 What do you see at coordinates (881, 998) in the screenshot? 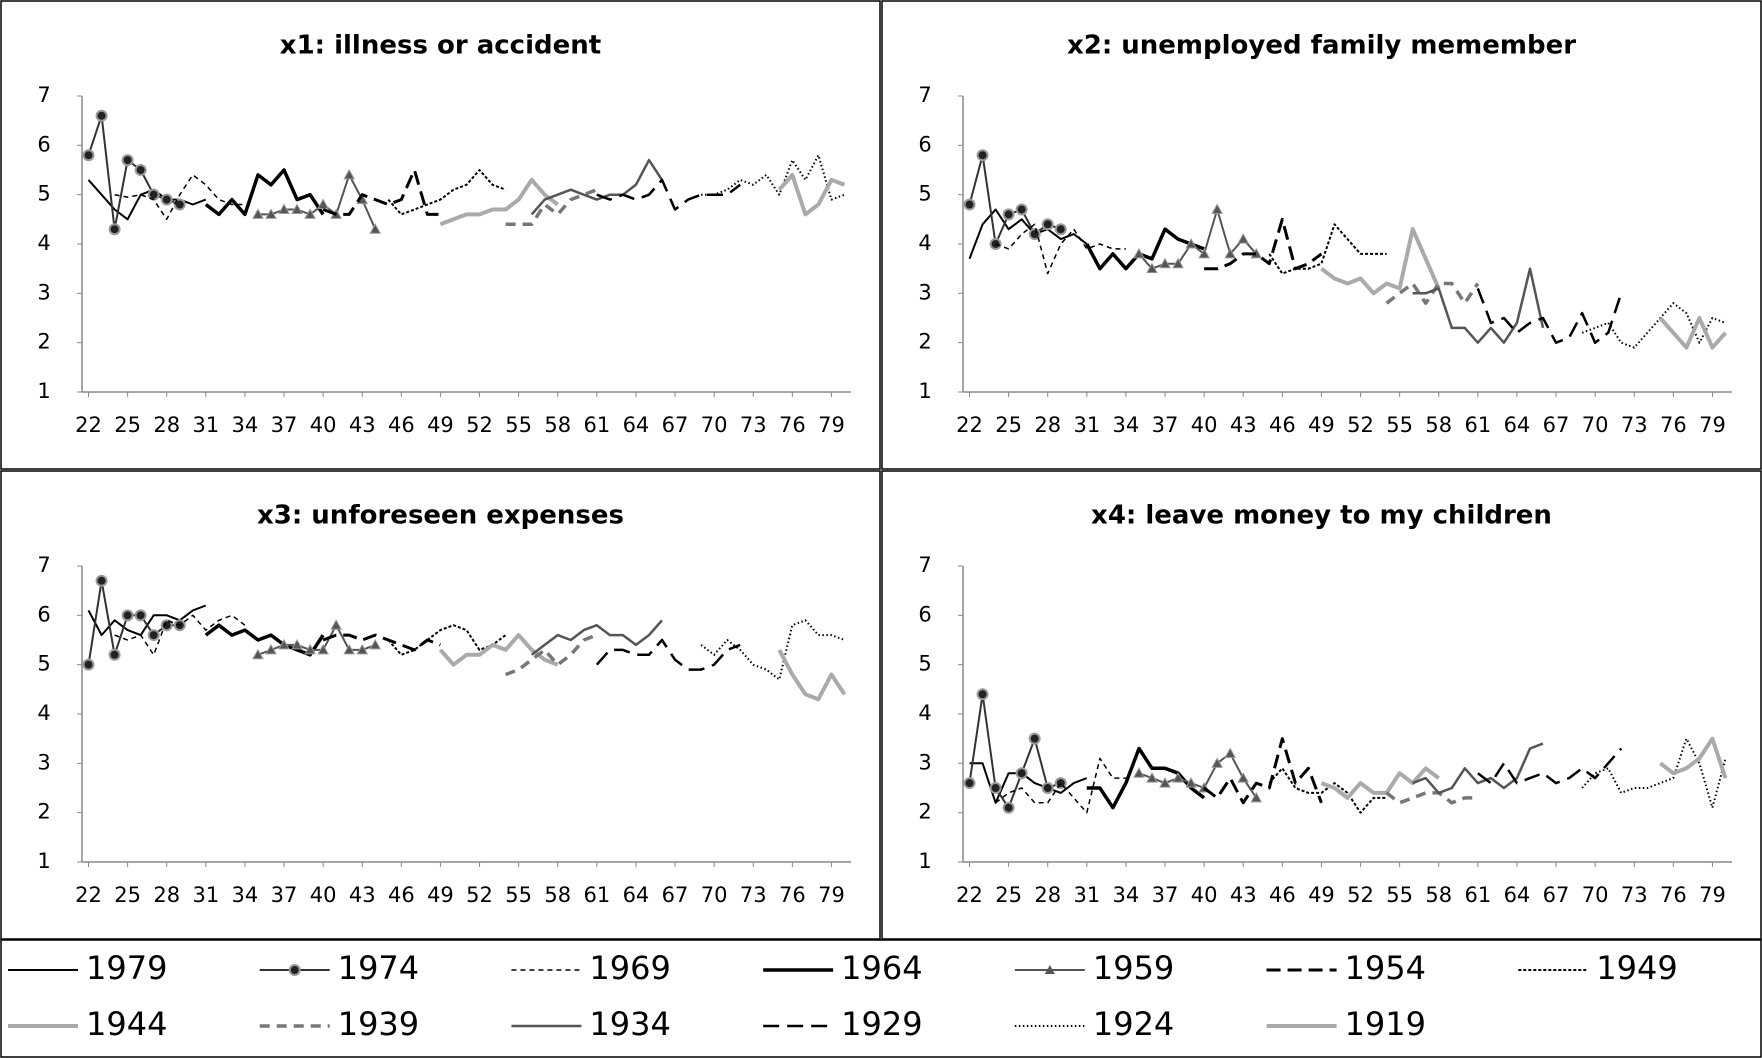
I see `legend-border` at bounding box center [881, 998].